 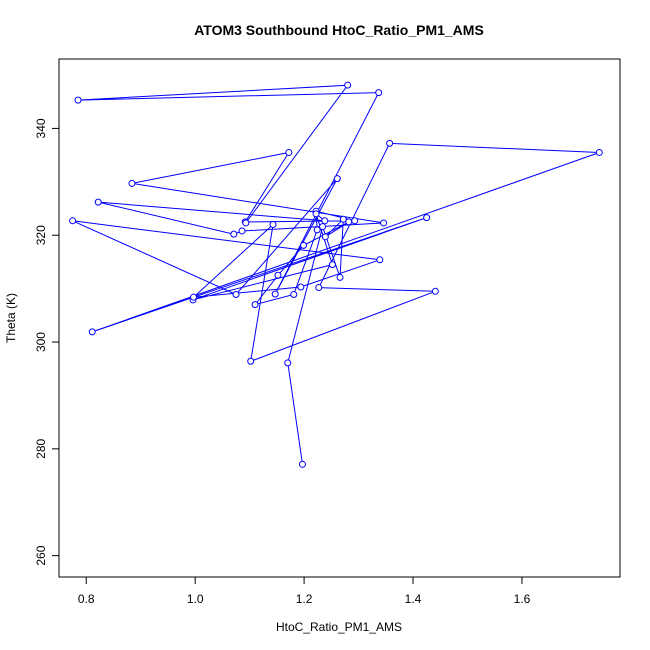 I want to click on y-axis: 260 280 300 320 340, so click(x=46, y=342).